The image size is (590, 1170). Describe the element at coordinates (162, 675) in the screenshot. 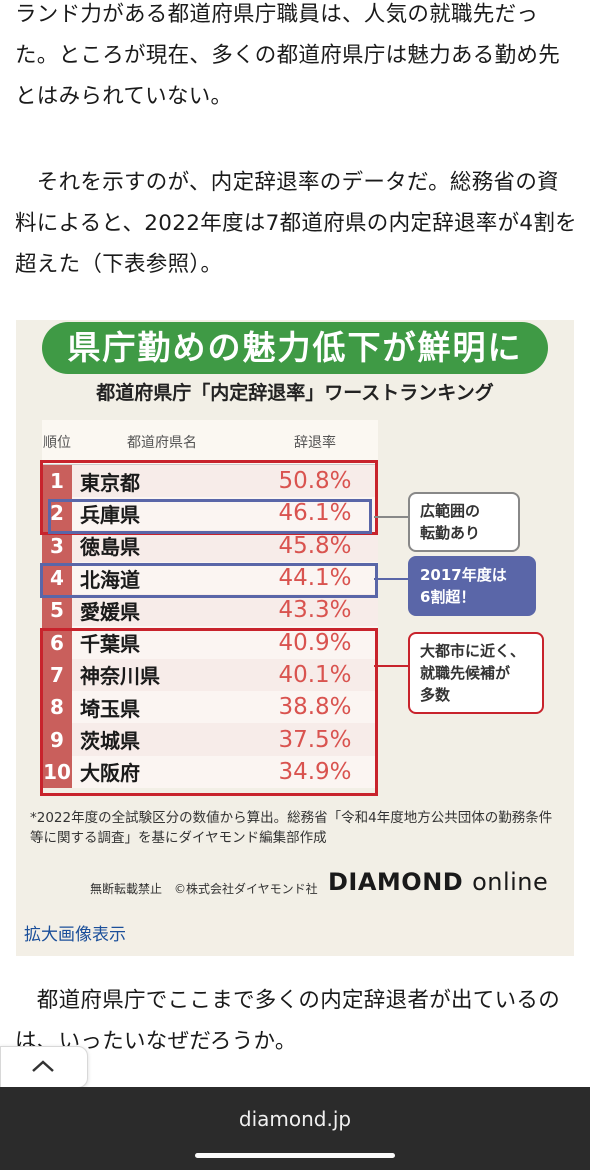

I see `prefecture-name: 神奈川県` at that location.